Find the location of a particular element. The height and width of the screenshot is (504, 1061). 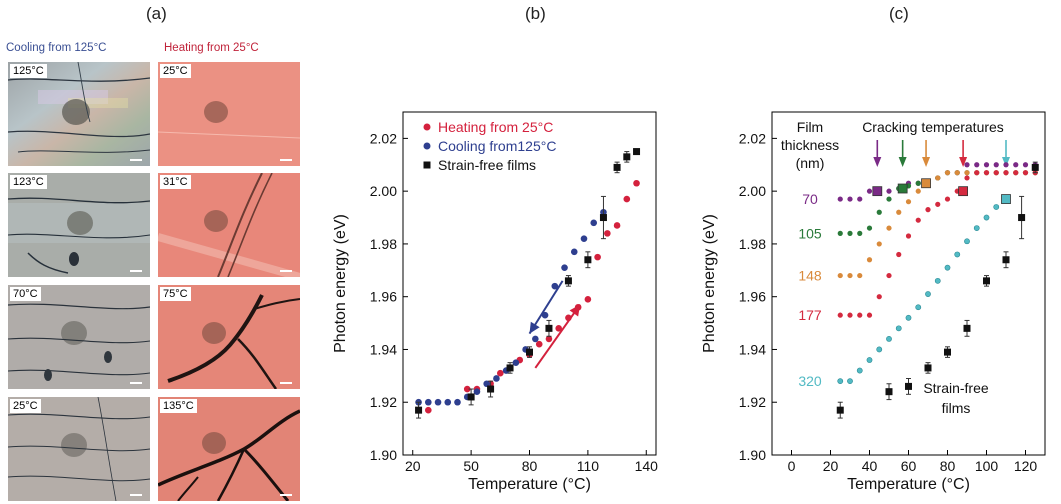

cooling-header: Cooling from 125°C is located at coordinates (56, 48).